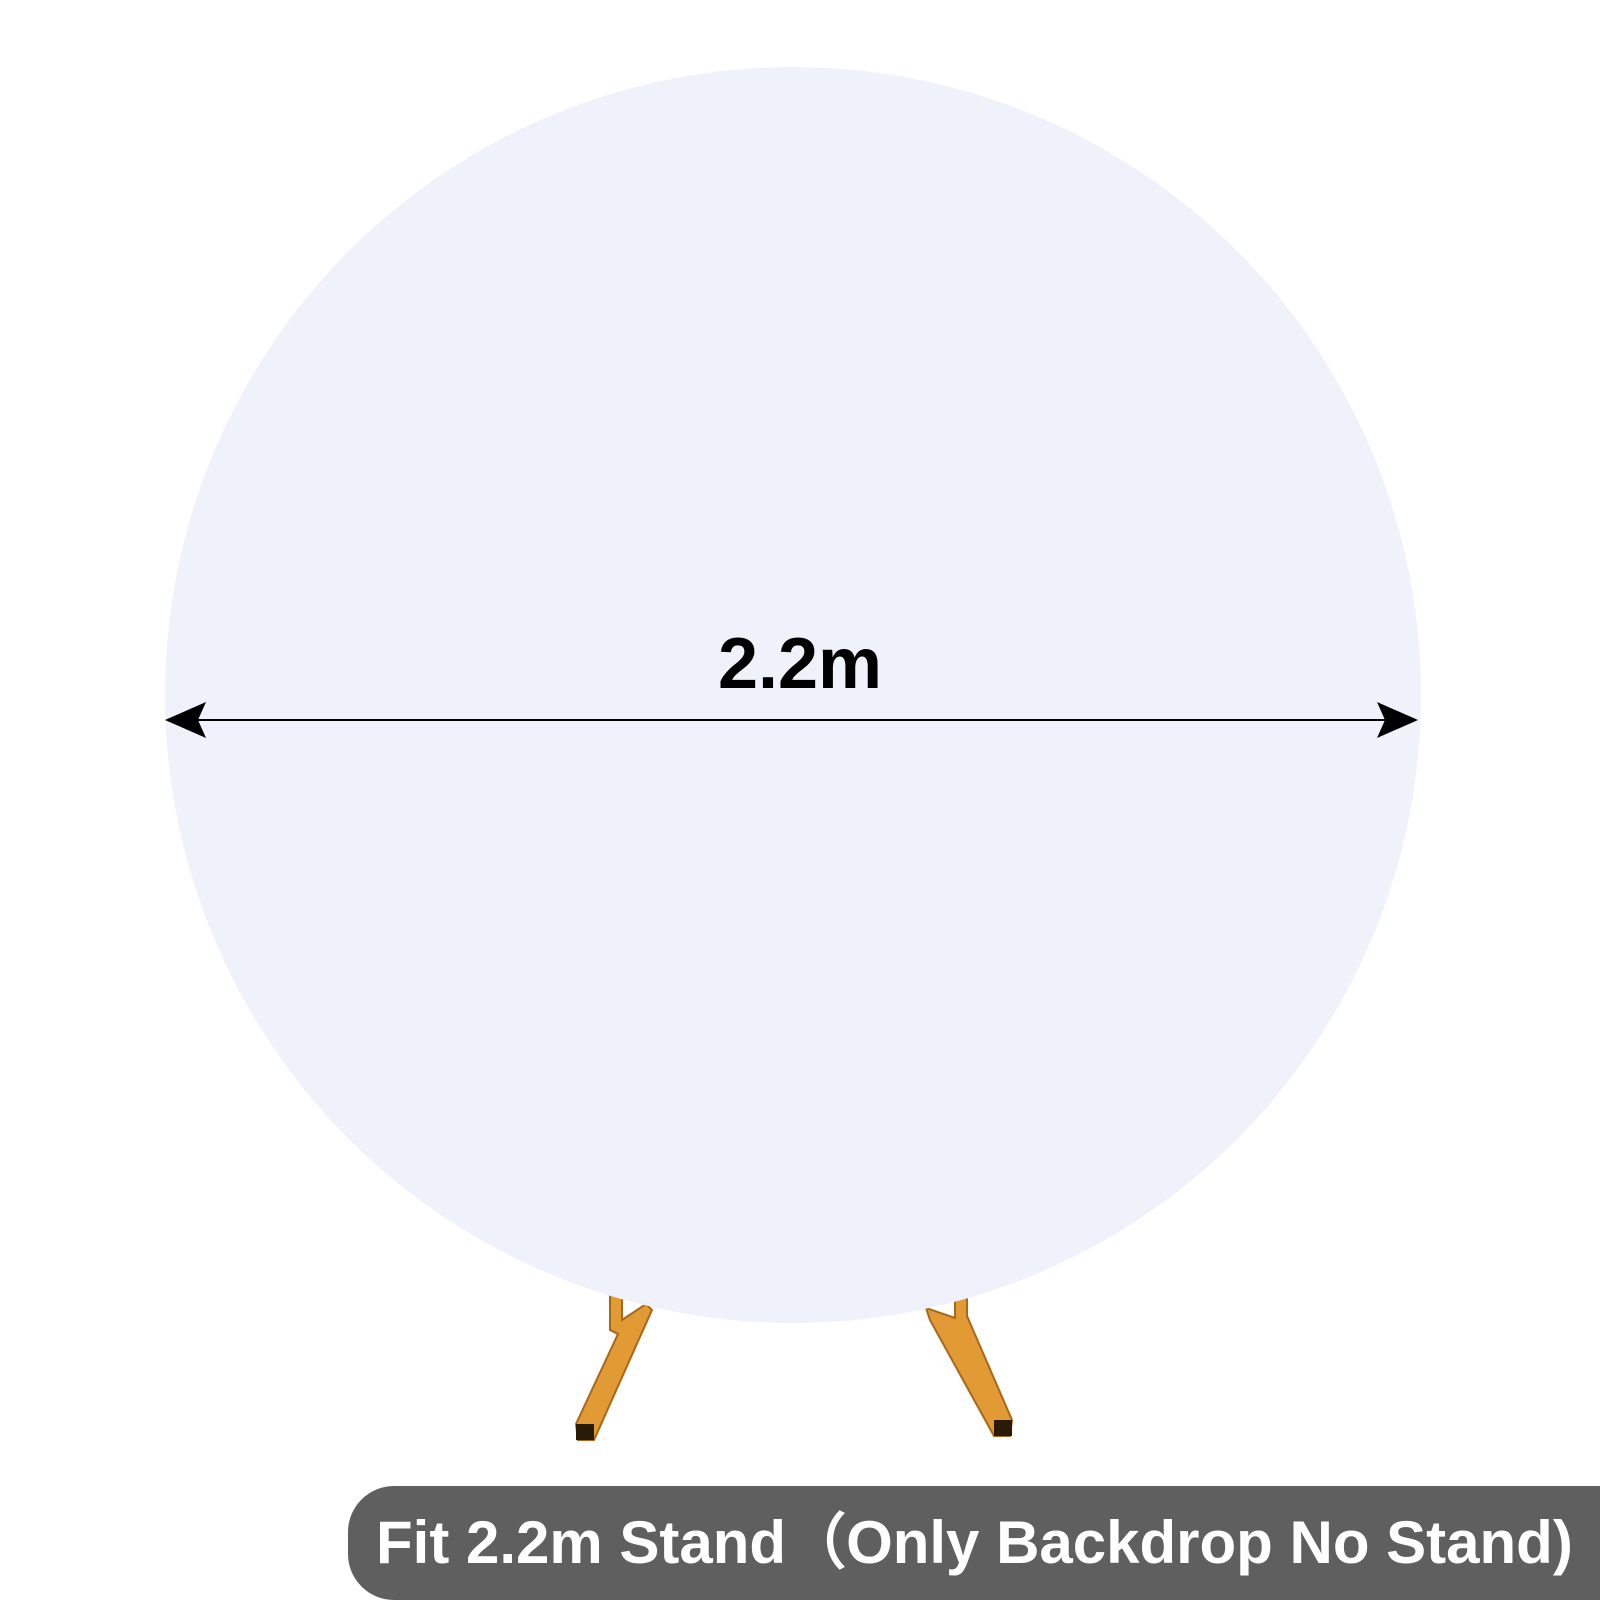  I want to click on diameter-label: 2.2m, so click(800, 664).